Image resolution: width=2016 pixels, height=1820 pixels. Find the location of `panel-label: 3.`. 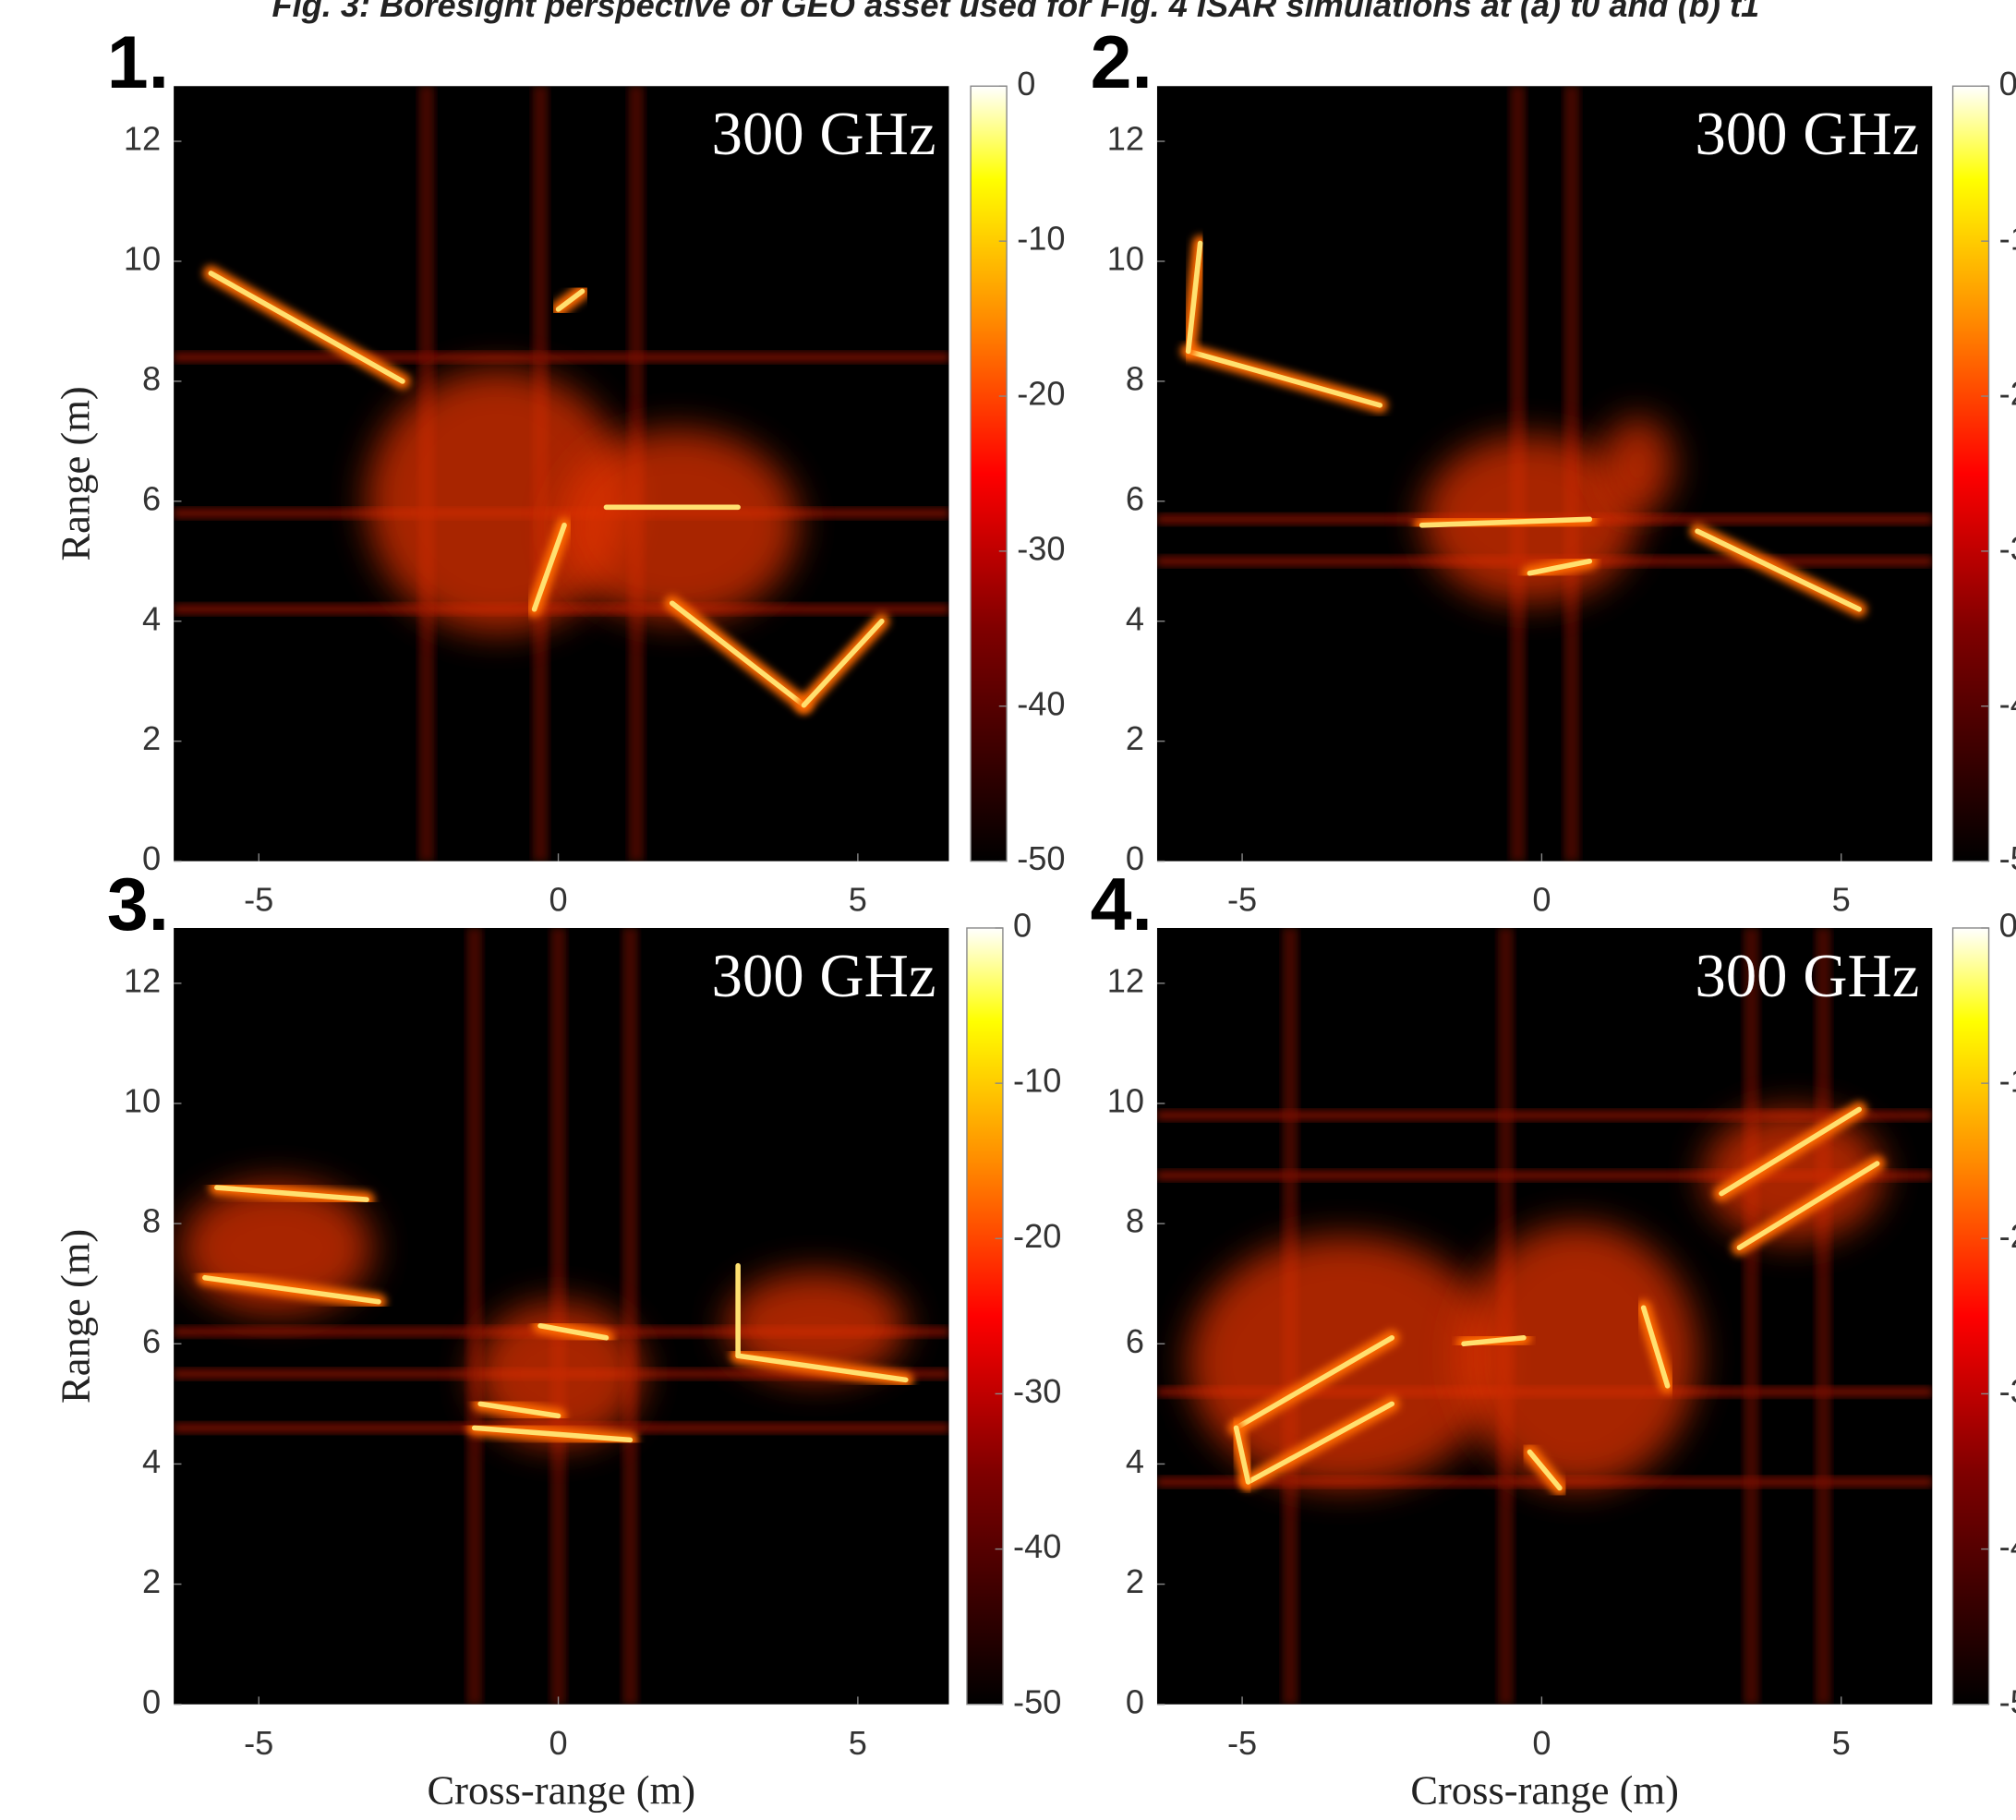

panel-label: 3. is located at coordinates (138, 904).